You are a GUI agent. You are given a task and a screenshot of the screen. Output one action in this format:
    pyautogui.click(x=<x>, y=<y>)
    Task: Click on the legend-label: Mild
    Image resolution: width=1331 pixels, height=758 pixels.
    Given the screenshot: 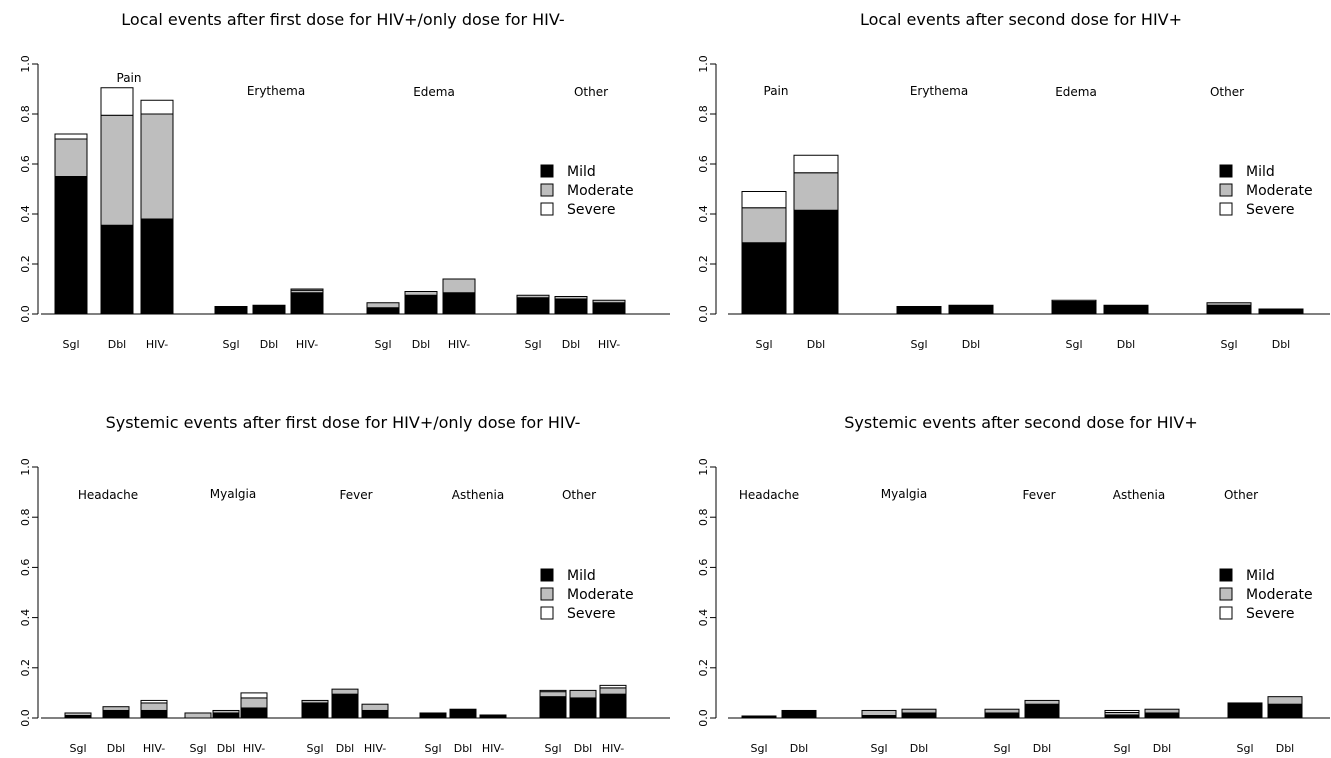 What is the action you would take?
    pyautogui.click(x=1260, y=172)
    